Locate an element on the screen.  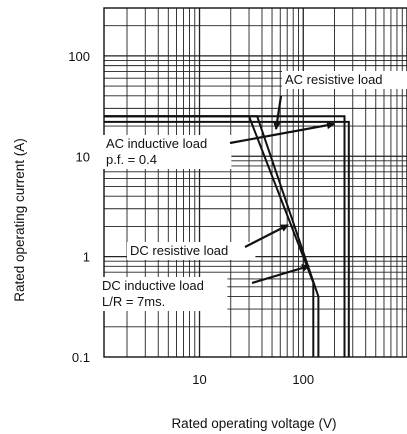
y-tick-label: 0.1 is located at coordinates (81, 357).